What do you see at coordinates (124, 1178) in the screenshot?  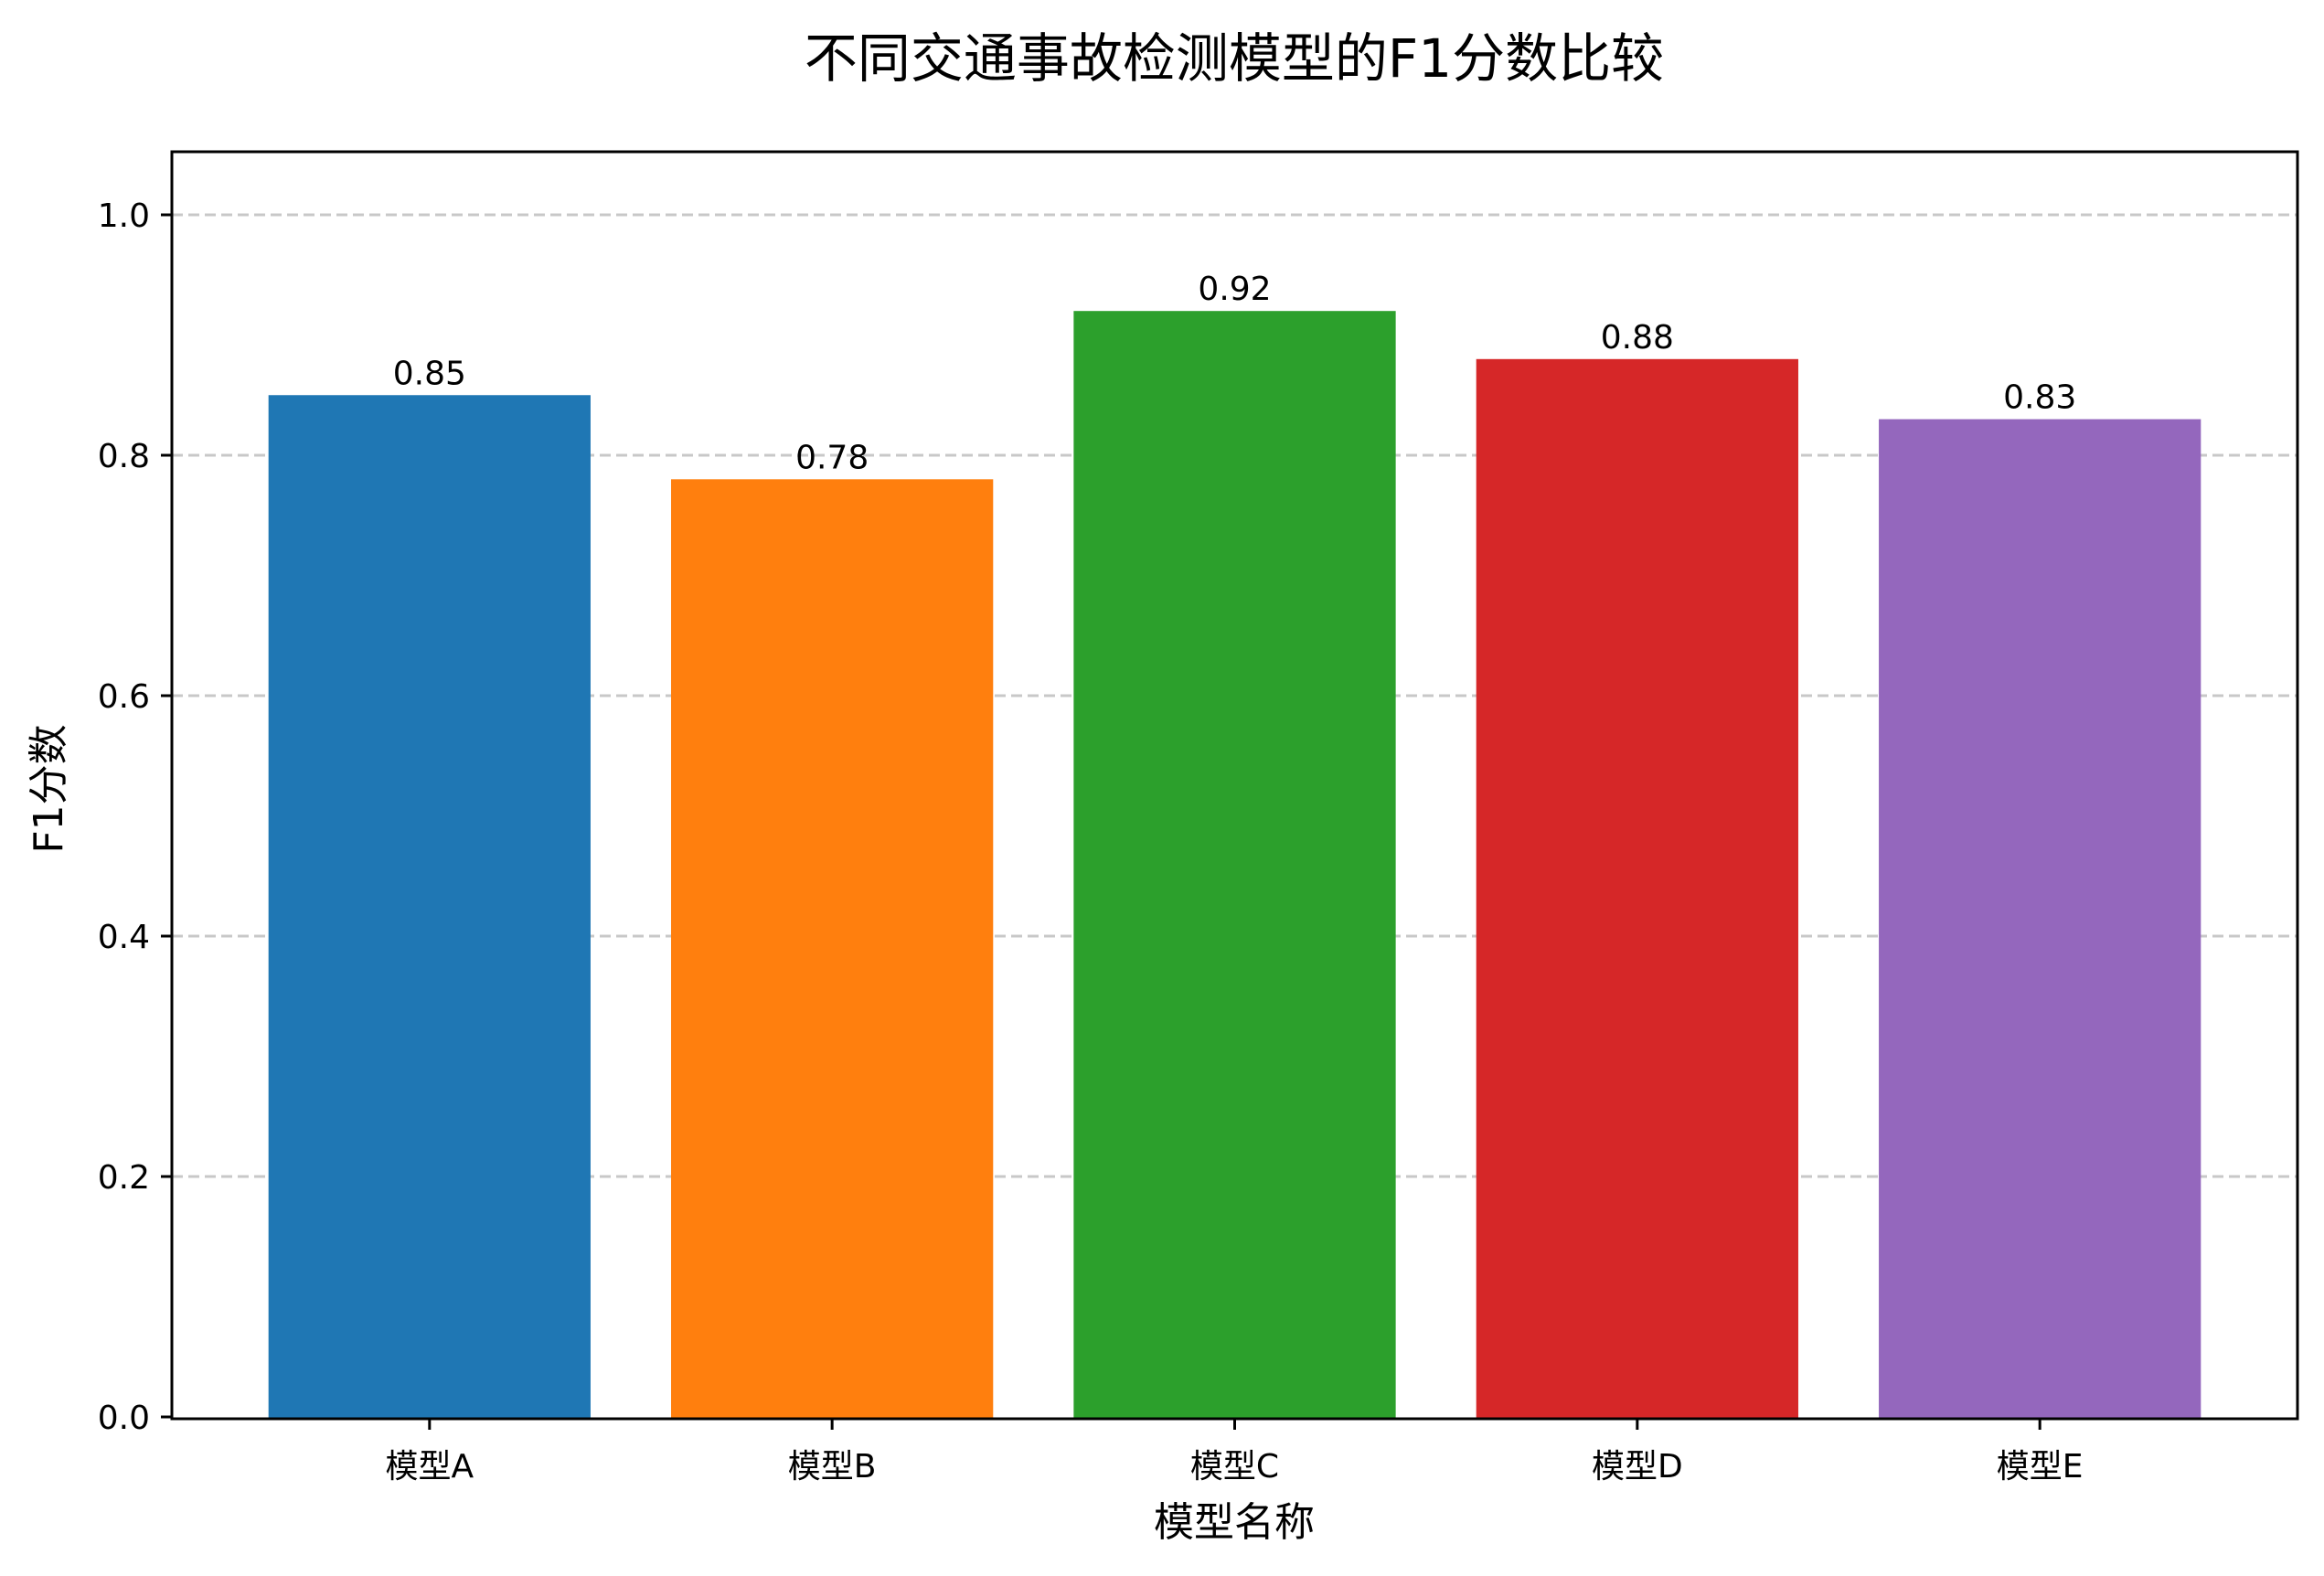 I see `y-tick-label: 0.2` at bounding box center [124, 1178].